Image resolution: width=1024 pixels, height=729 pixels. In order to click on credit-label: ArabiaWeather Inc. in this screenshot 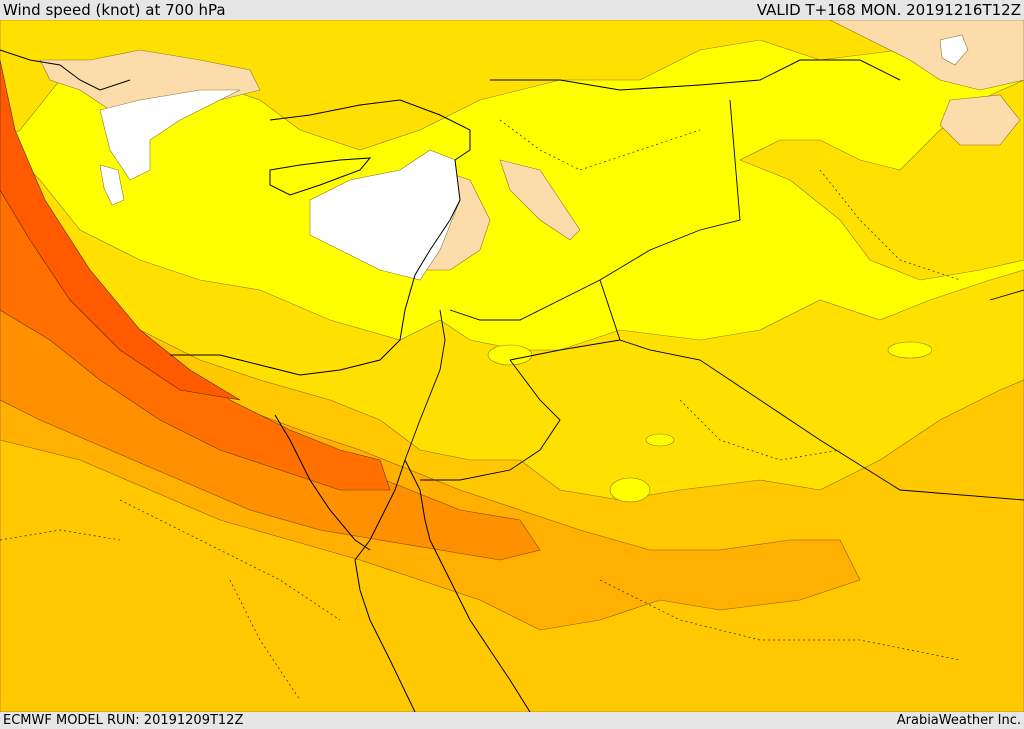, I will do `click(958, 720)`.